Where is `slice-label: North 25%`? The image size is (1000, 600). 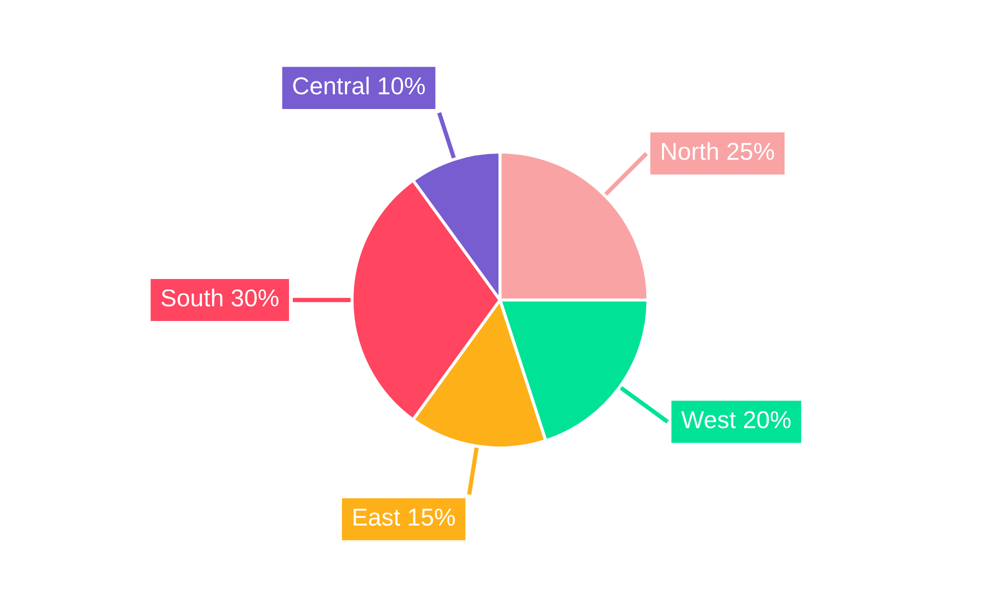 slice-label: North 25% is located at coordinates (718, 151).